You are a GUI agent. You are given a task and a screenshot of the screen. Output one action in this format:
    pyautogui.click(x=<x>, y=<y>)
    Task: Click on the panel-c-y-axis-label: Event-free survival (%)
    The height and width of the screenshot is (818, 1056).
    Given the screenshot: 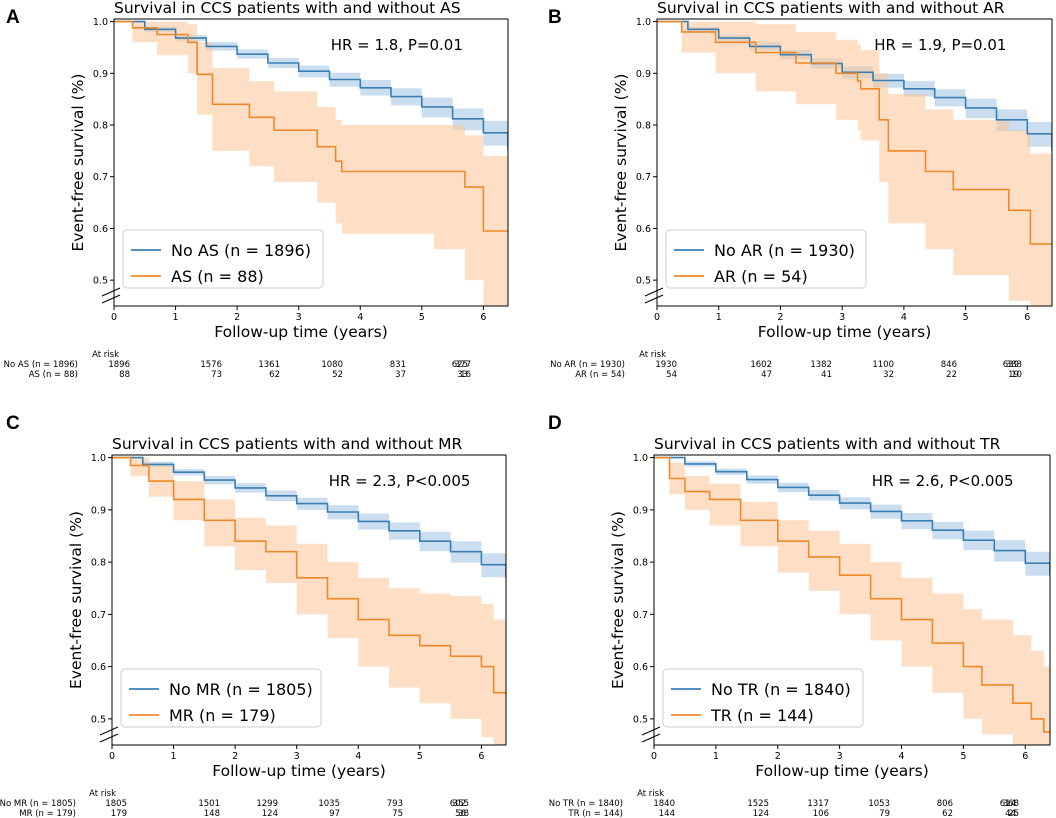 What is the action you would take?
    pyautogui.click(x=76, y=600)
    